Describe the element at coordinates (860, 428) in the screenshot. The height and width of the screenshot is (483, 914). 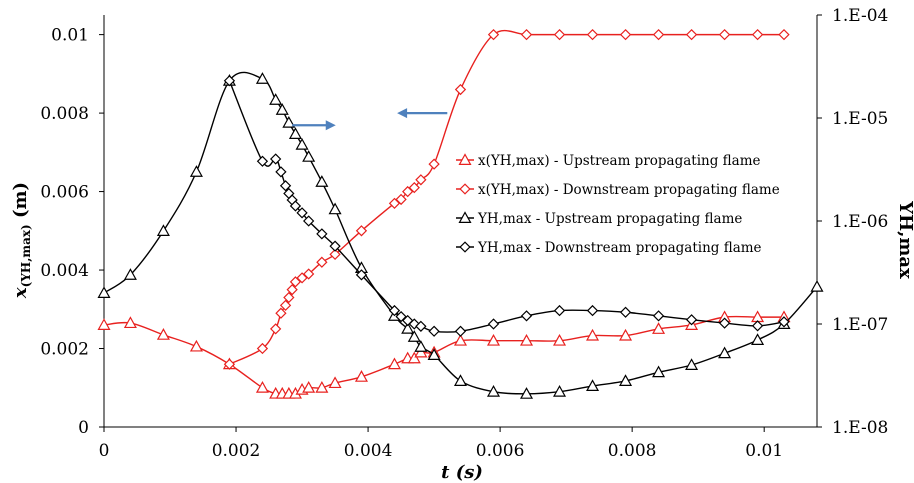
I see `y-right-tick-label: 1.E-08` at that location.